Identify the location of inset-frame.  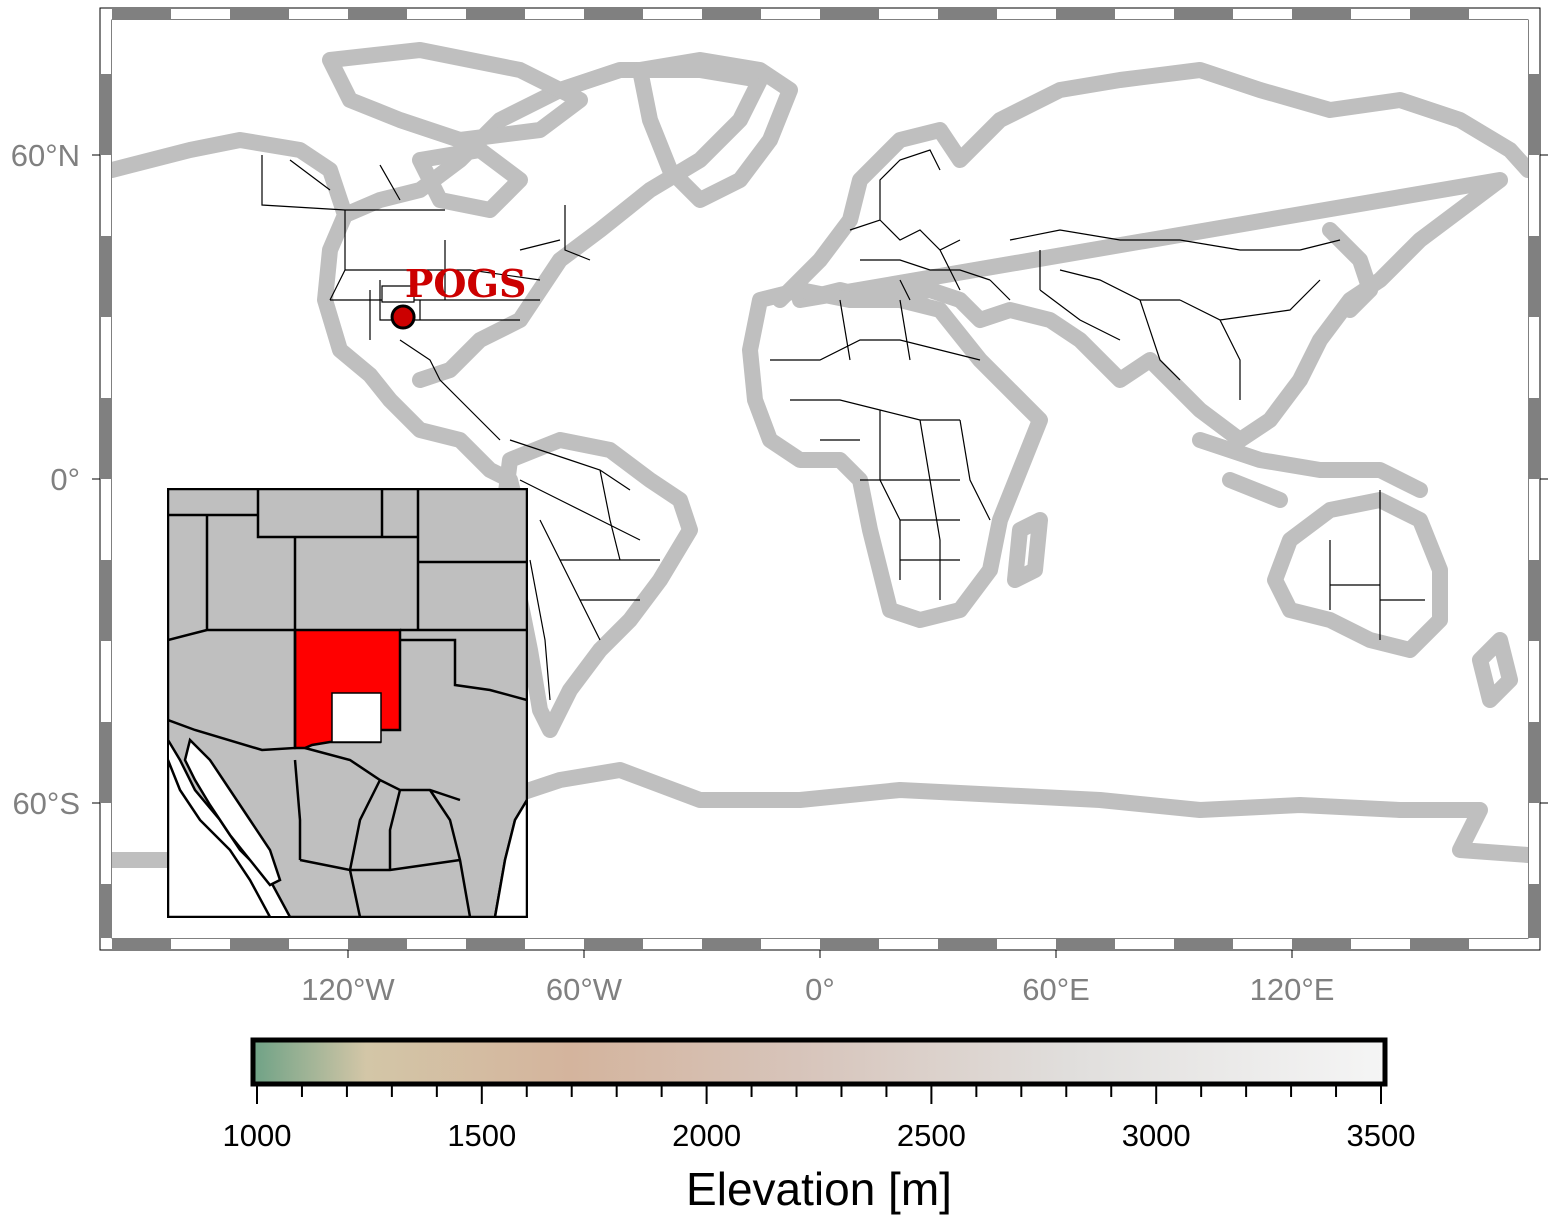
(347, 703).